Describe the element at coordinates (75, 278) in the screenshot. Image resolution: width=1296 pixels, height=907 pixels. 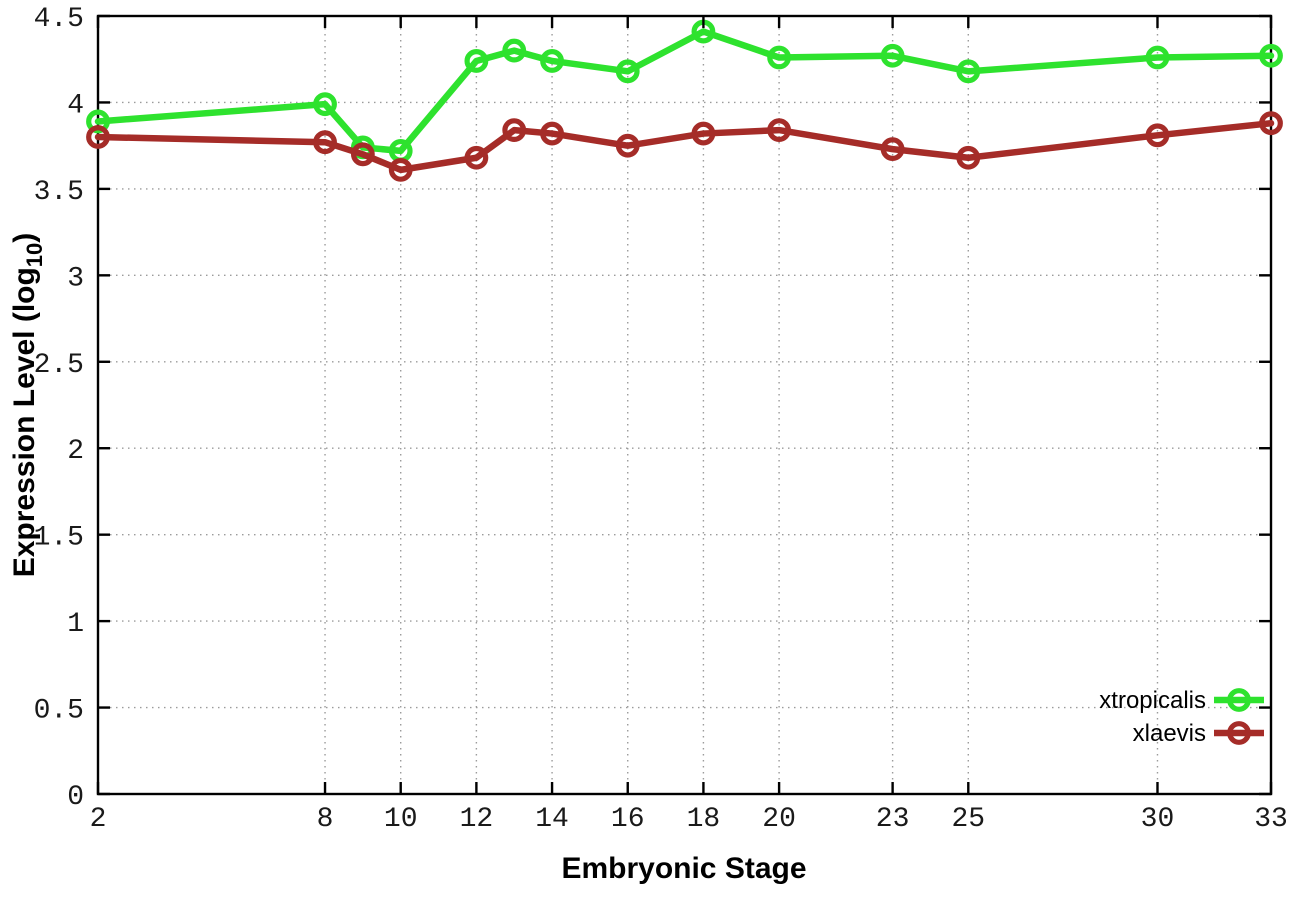
I see `y-tick-label: 3` at that location.